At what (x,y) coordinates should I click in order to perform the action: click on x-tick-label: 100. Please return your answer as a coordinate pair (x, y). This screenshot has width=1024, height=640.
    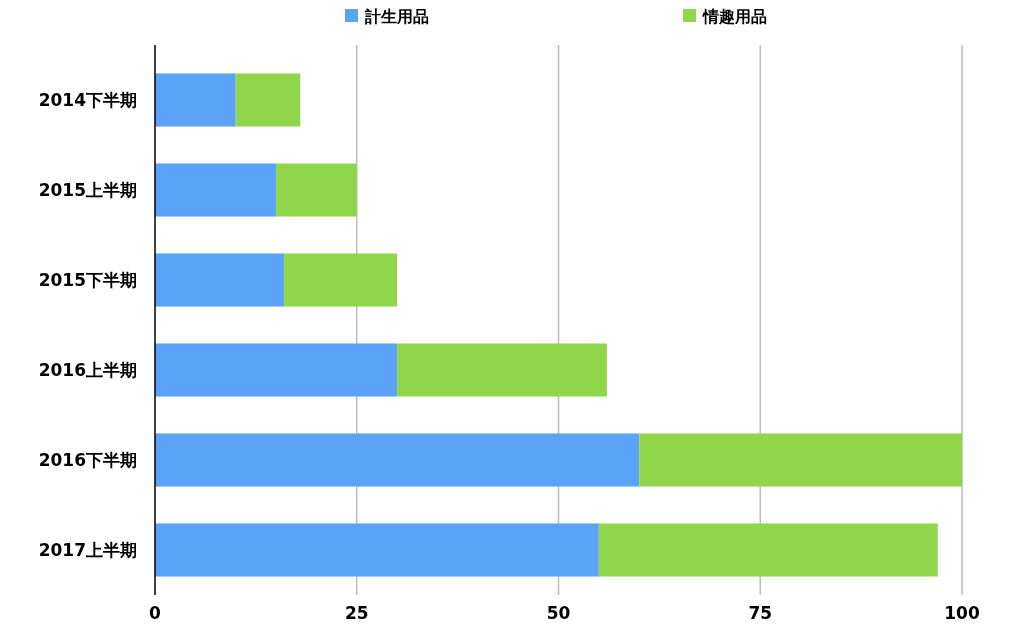
    Looking at the image, I should click on (962, 613).